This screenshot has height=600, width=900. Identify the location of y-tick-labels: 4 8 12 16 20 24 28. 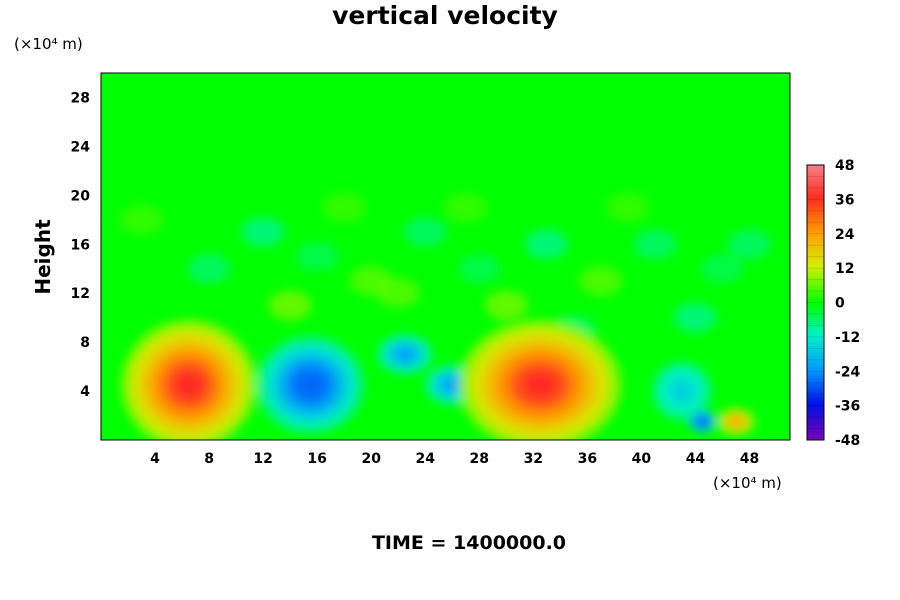
(81, 245).